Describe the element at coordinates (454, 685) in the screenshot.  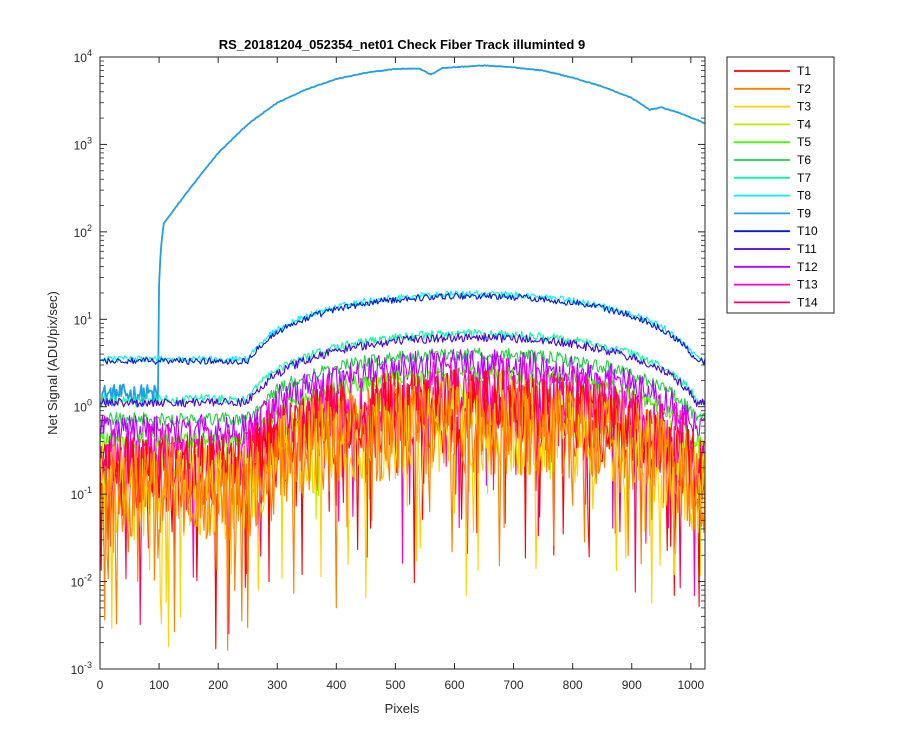
I see `x-tick-label: 600` at that location.